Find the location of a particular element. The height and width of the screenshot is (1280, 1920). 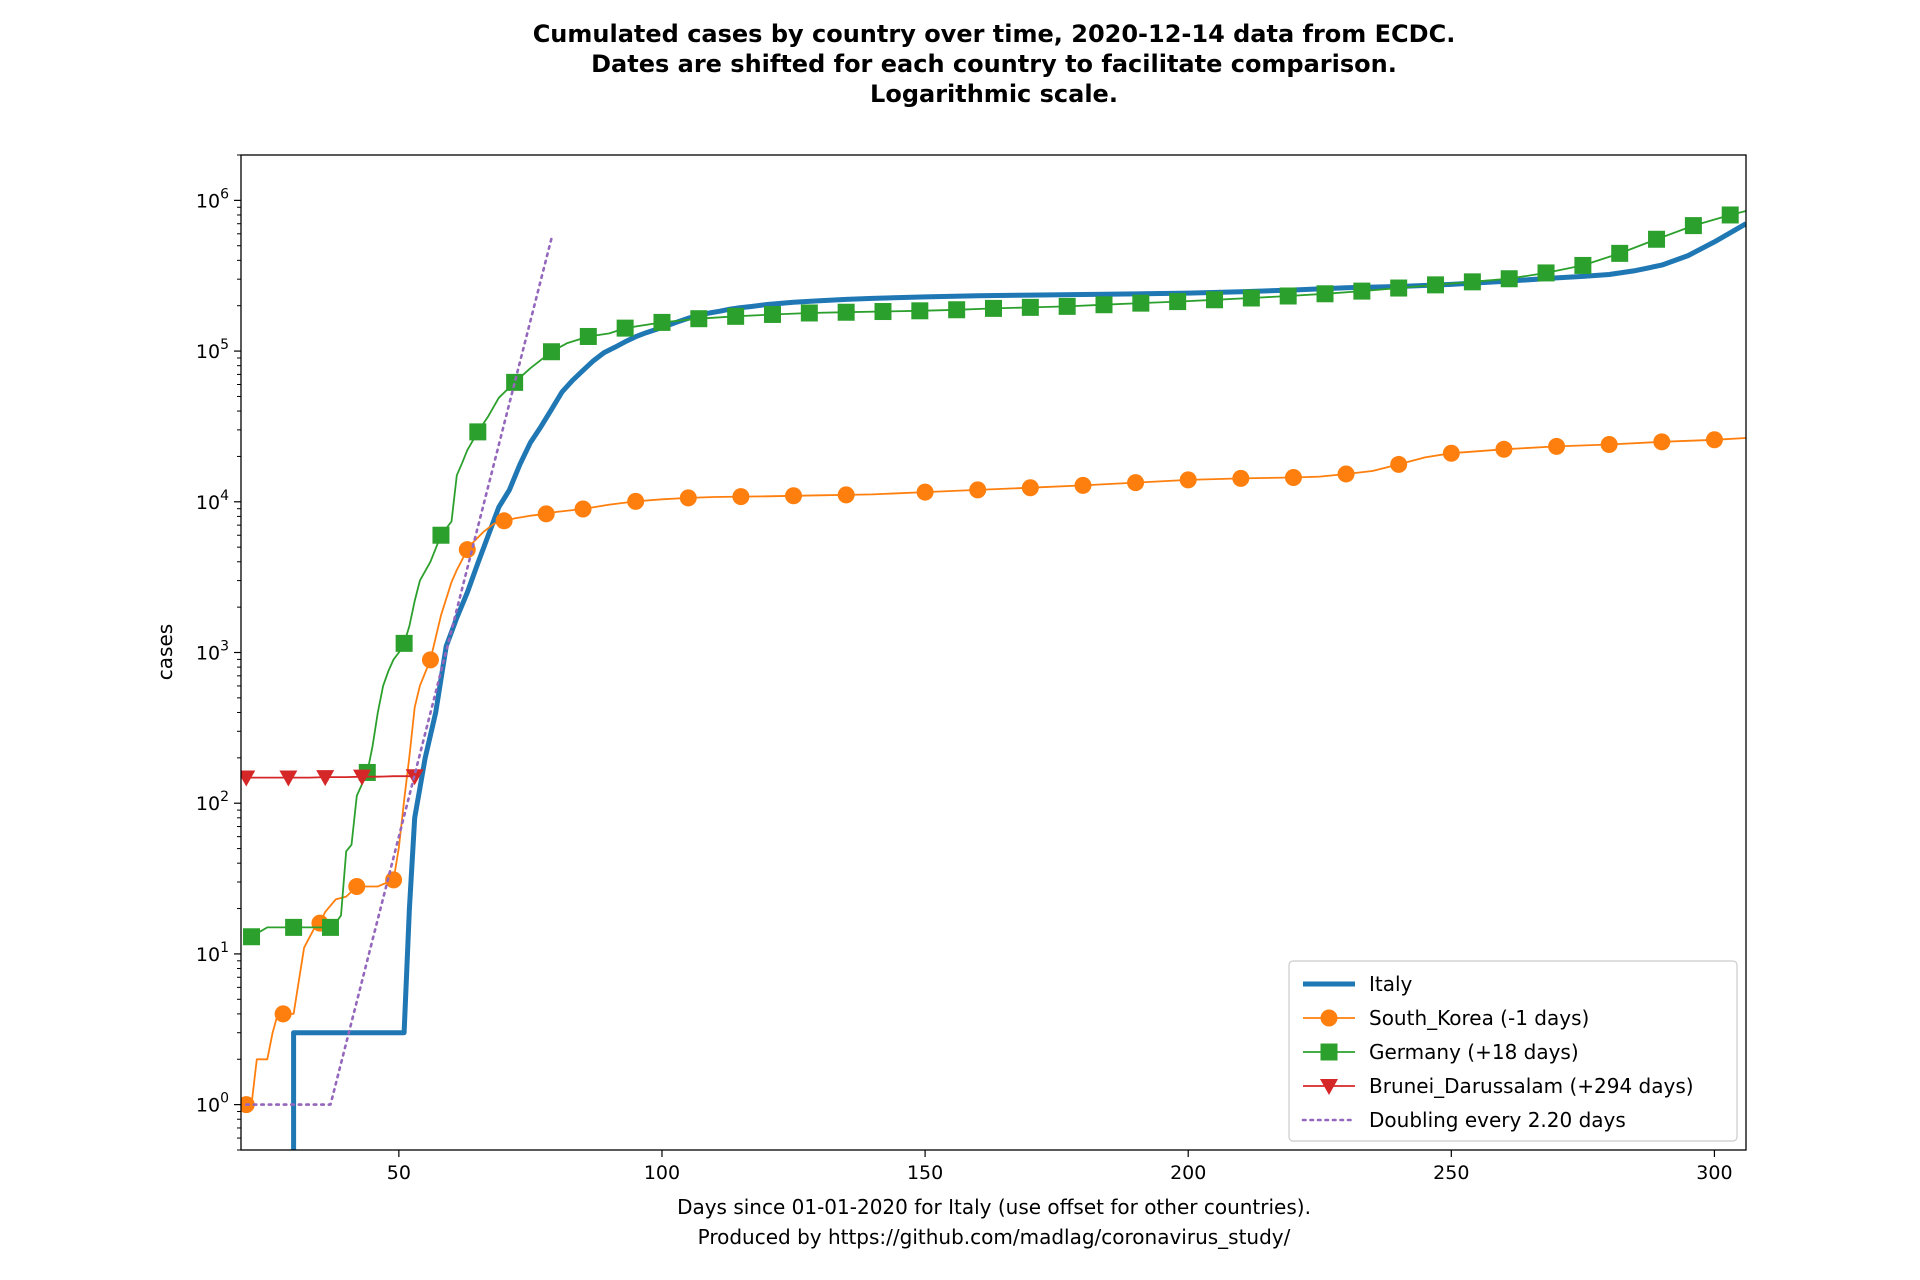

y-tick-label: 10⁵ is located at coordinates (212, 350).